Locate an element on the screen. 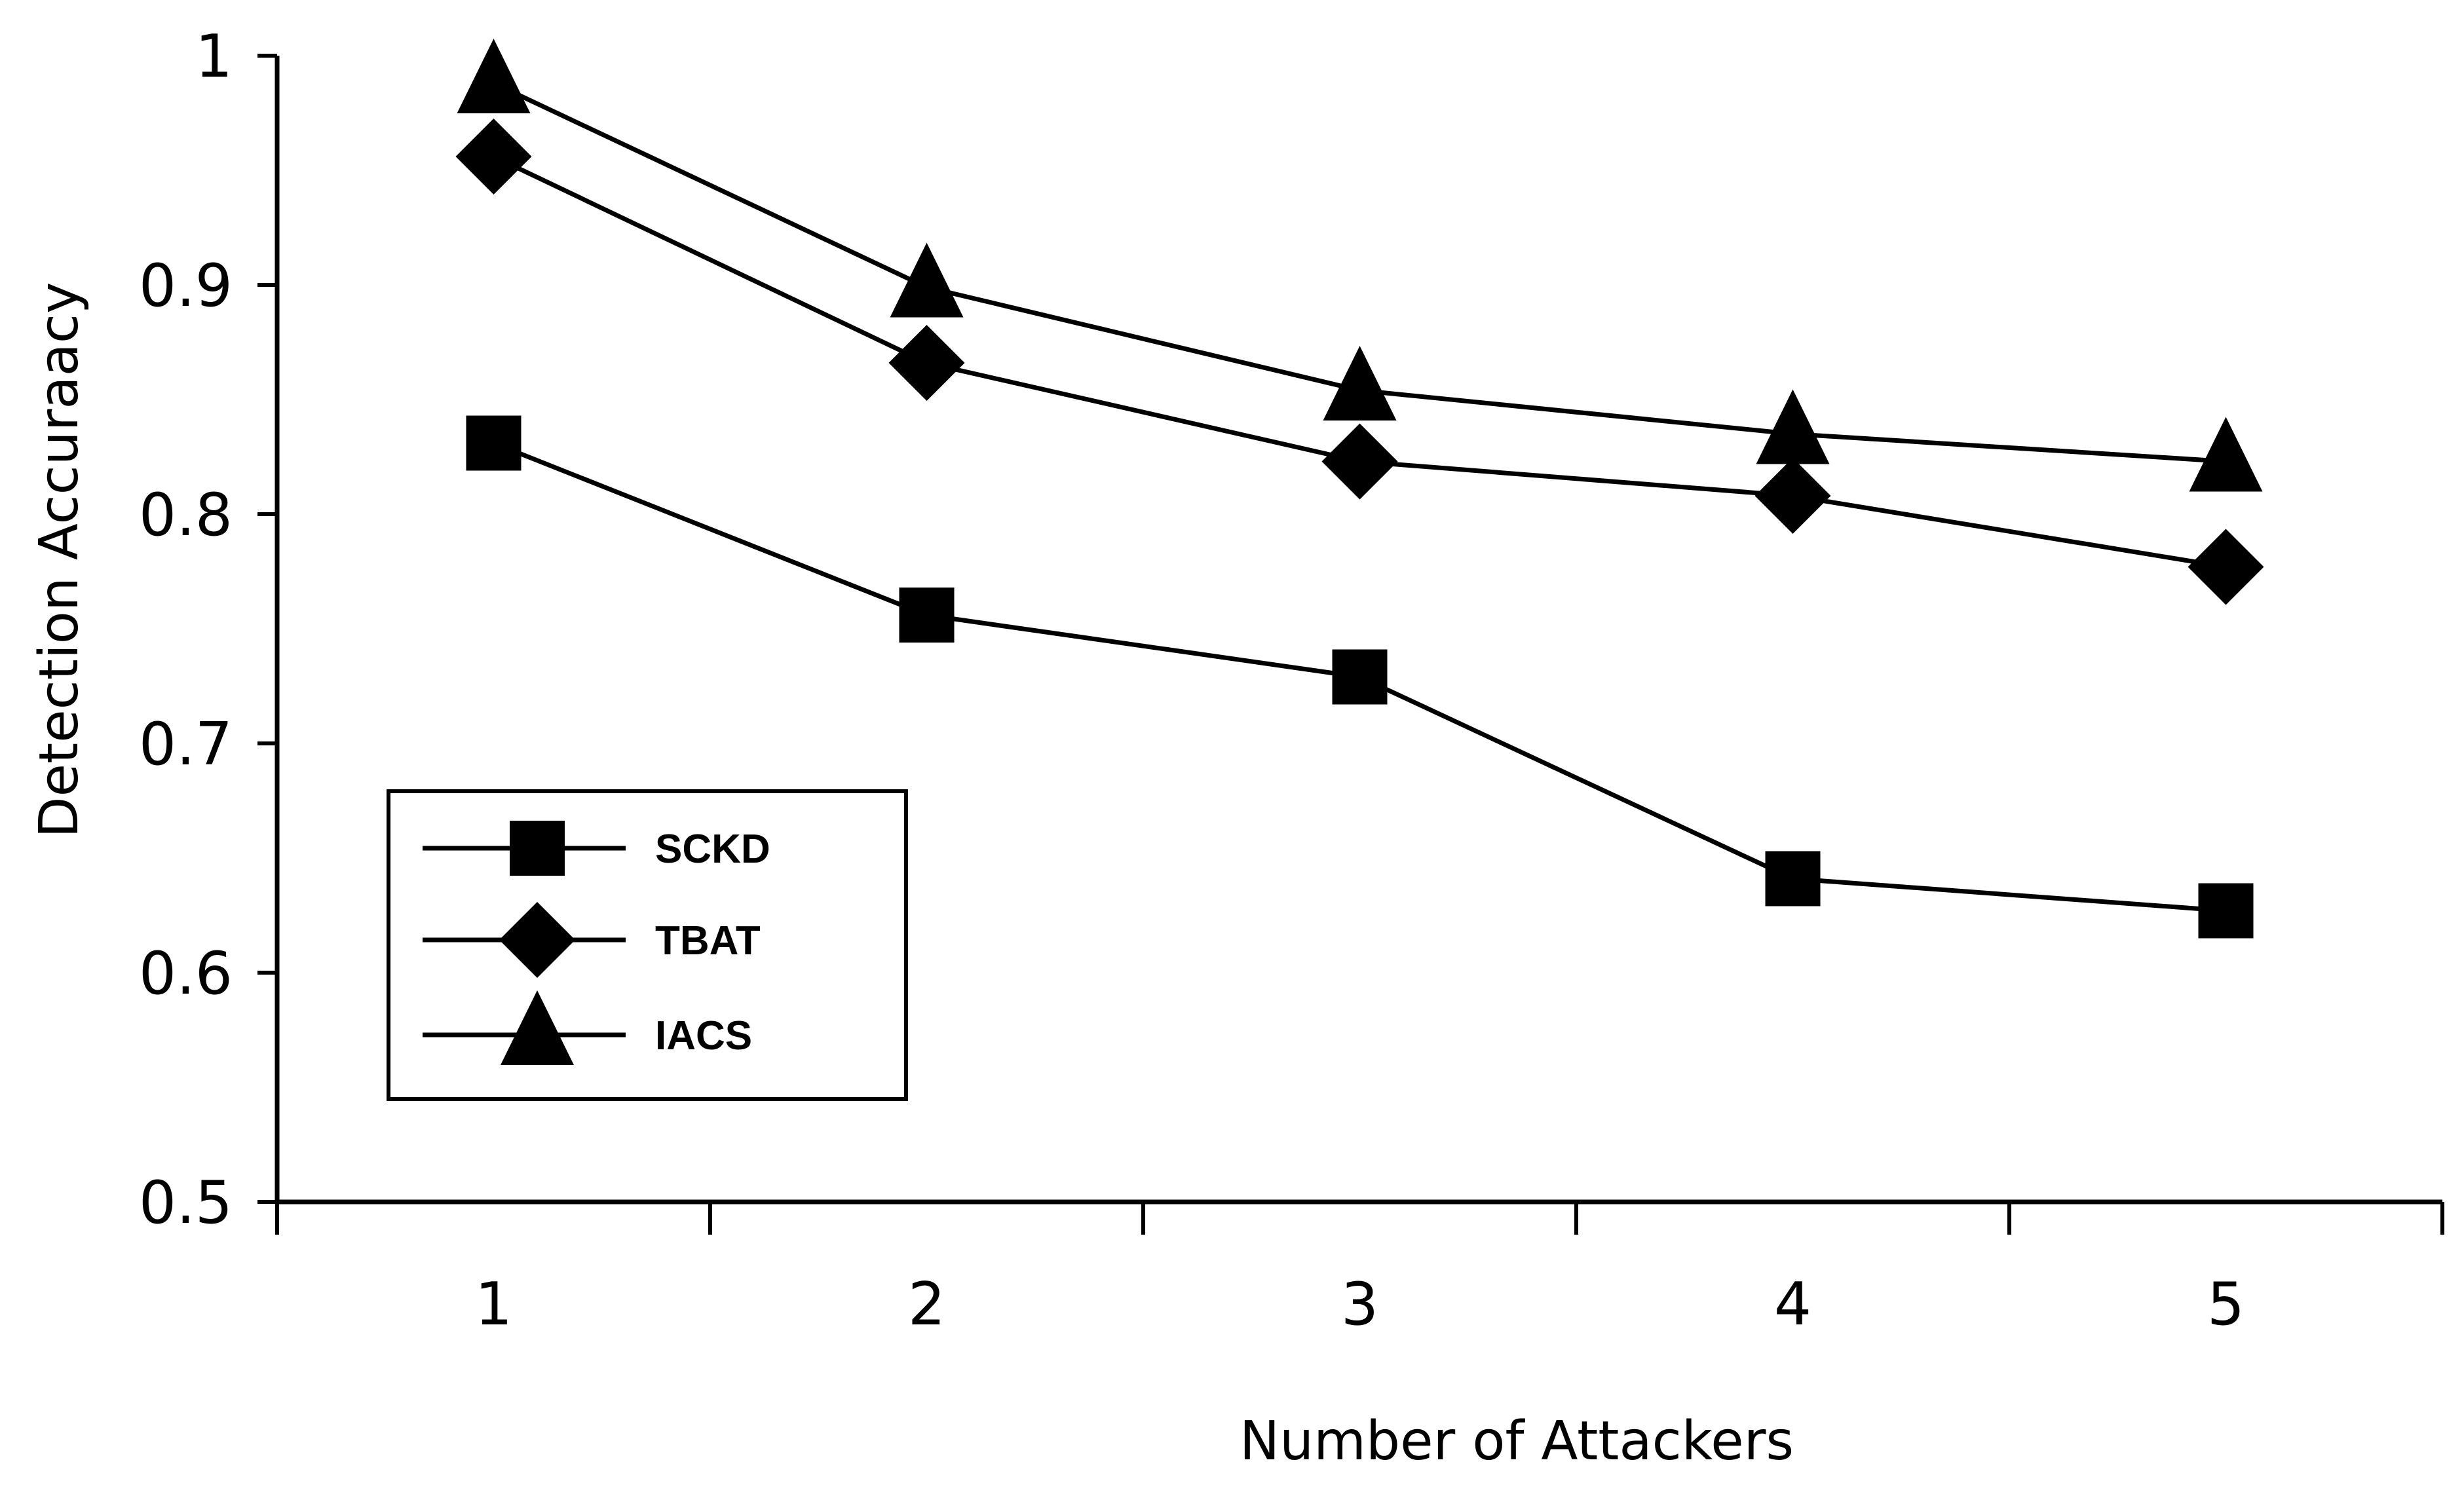 This screenshot has height=1496, width=2464. y-tick-label: 0.9 is located at coordinates (186, 286).